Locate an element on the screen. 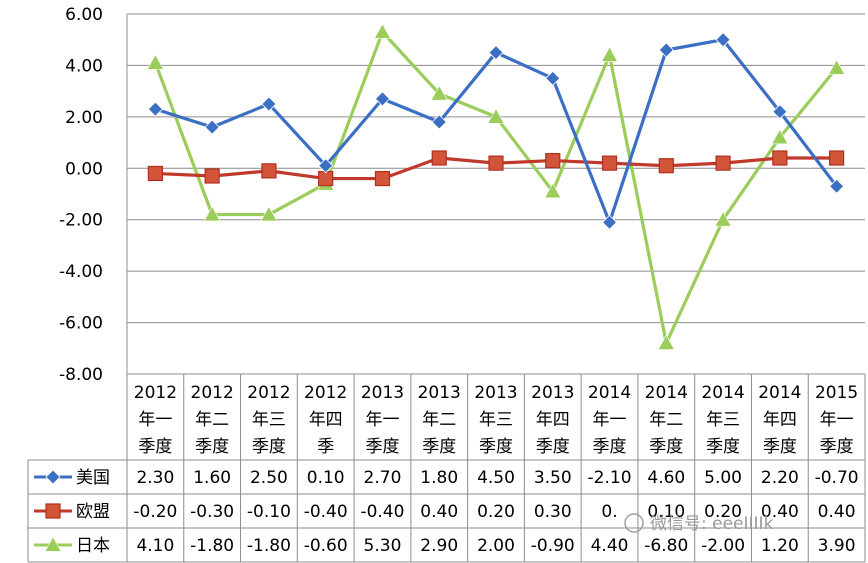 This screenshot has height=563, width=868. table-cell: -0.60 is located at coordinates (326, 546).